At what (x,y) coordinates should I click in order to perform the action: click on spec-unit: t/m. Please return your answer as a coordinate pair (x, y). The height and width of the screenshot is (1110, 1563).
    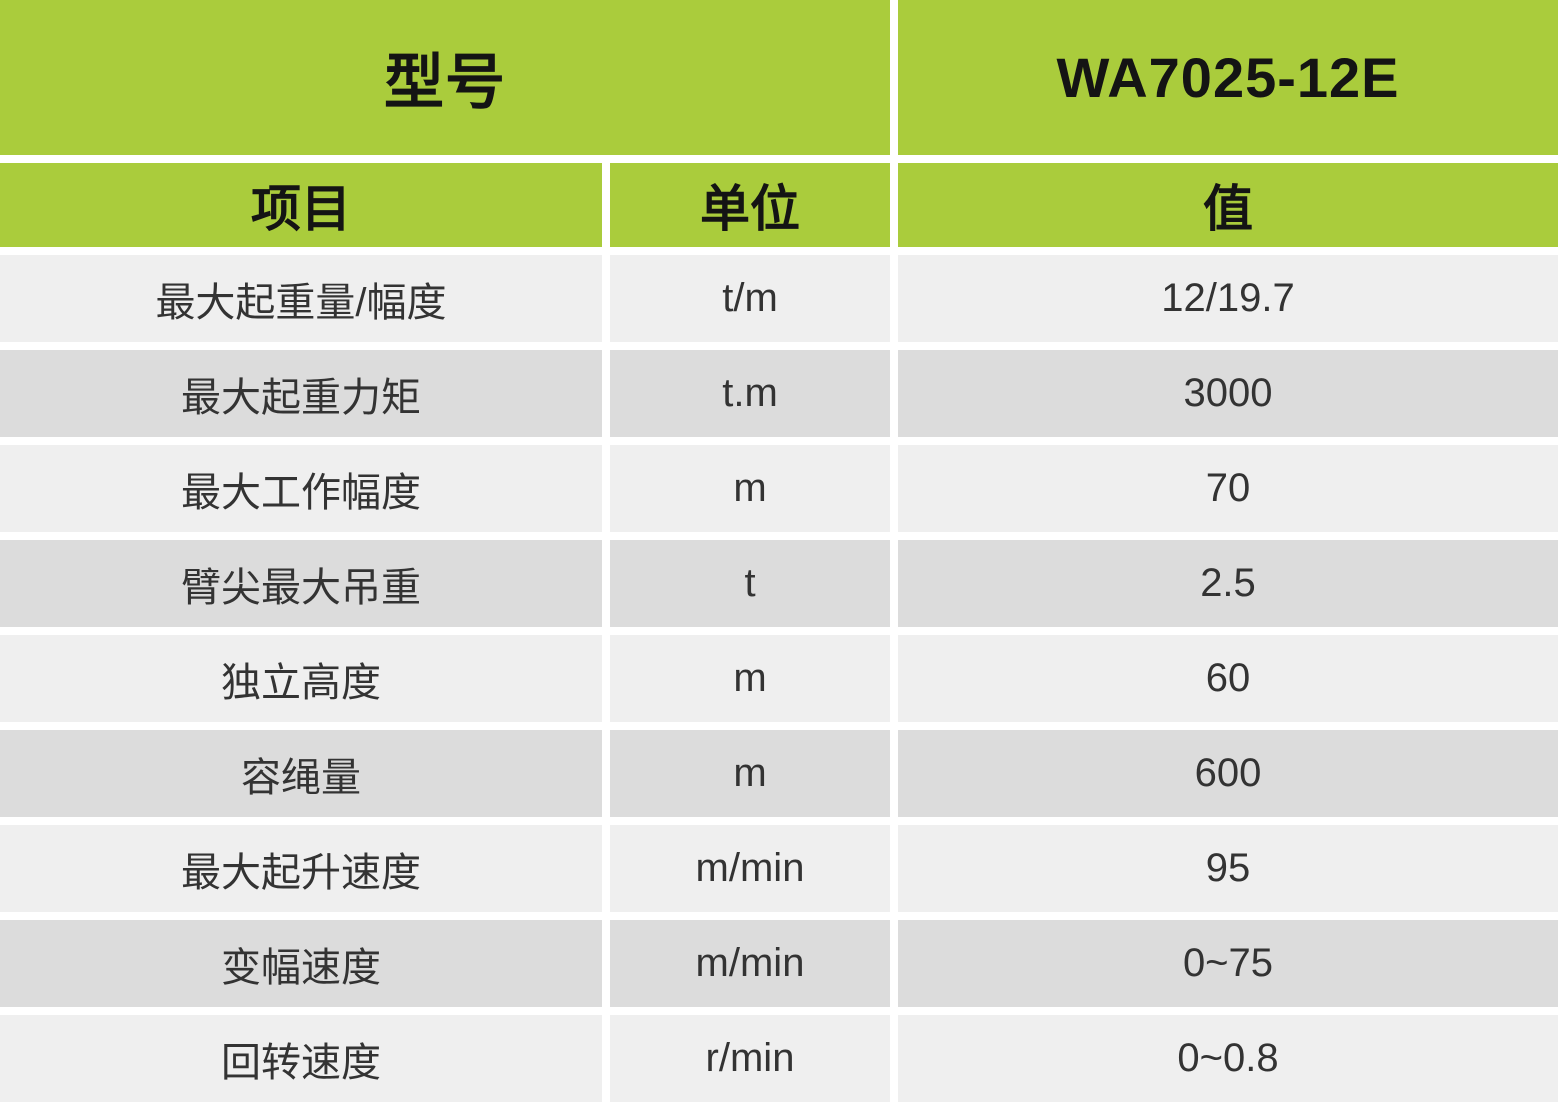
    Looking at the image, I should click on (750, 298).